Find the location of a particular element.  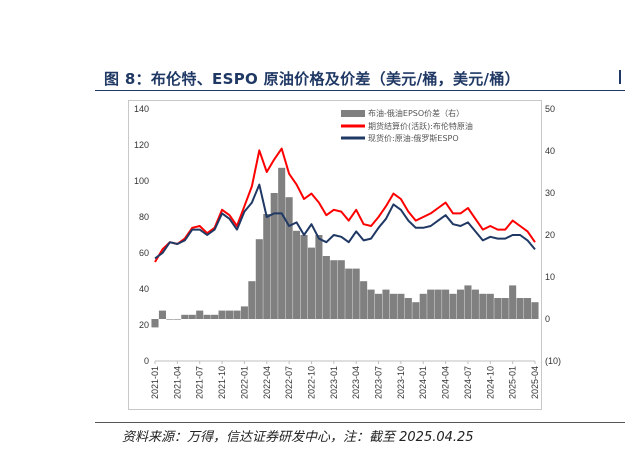

source-note: 资料来源：万得，信达证券研发中心，注：截至 2025.04.25 is located at coordinates (298, 437).